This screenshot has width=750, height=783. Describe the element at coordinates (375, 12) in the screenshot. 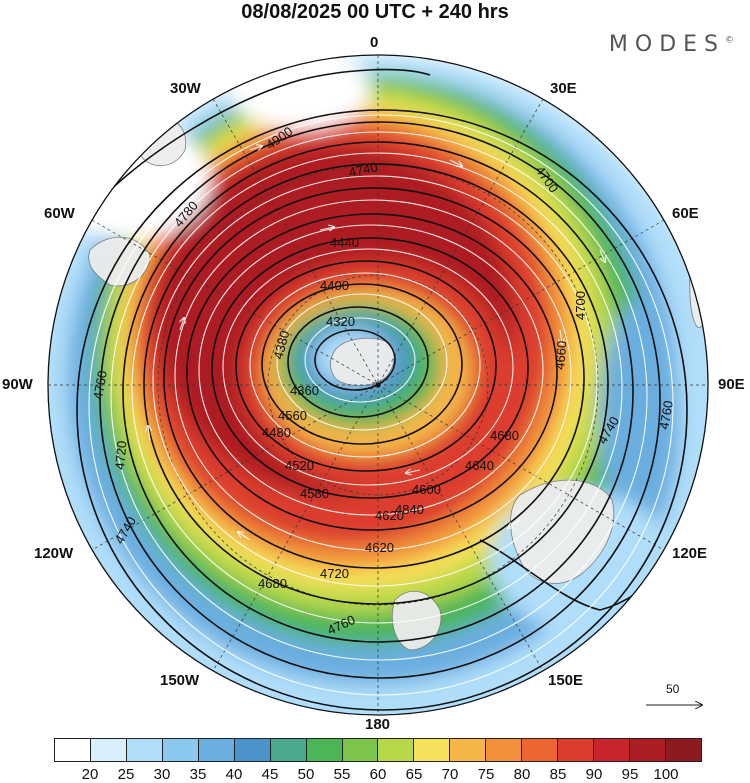

I see `map-title: 08/08/2025 00 UTC + 240 hrs` at that location.